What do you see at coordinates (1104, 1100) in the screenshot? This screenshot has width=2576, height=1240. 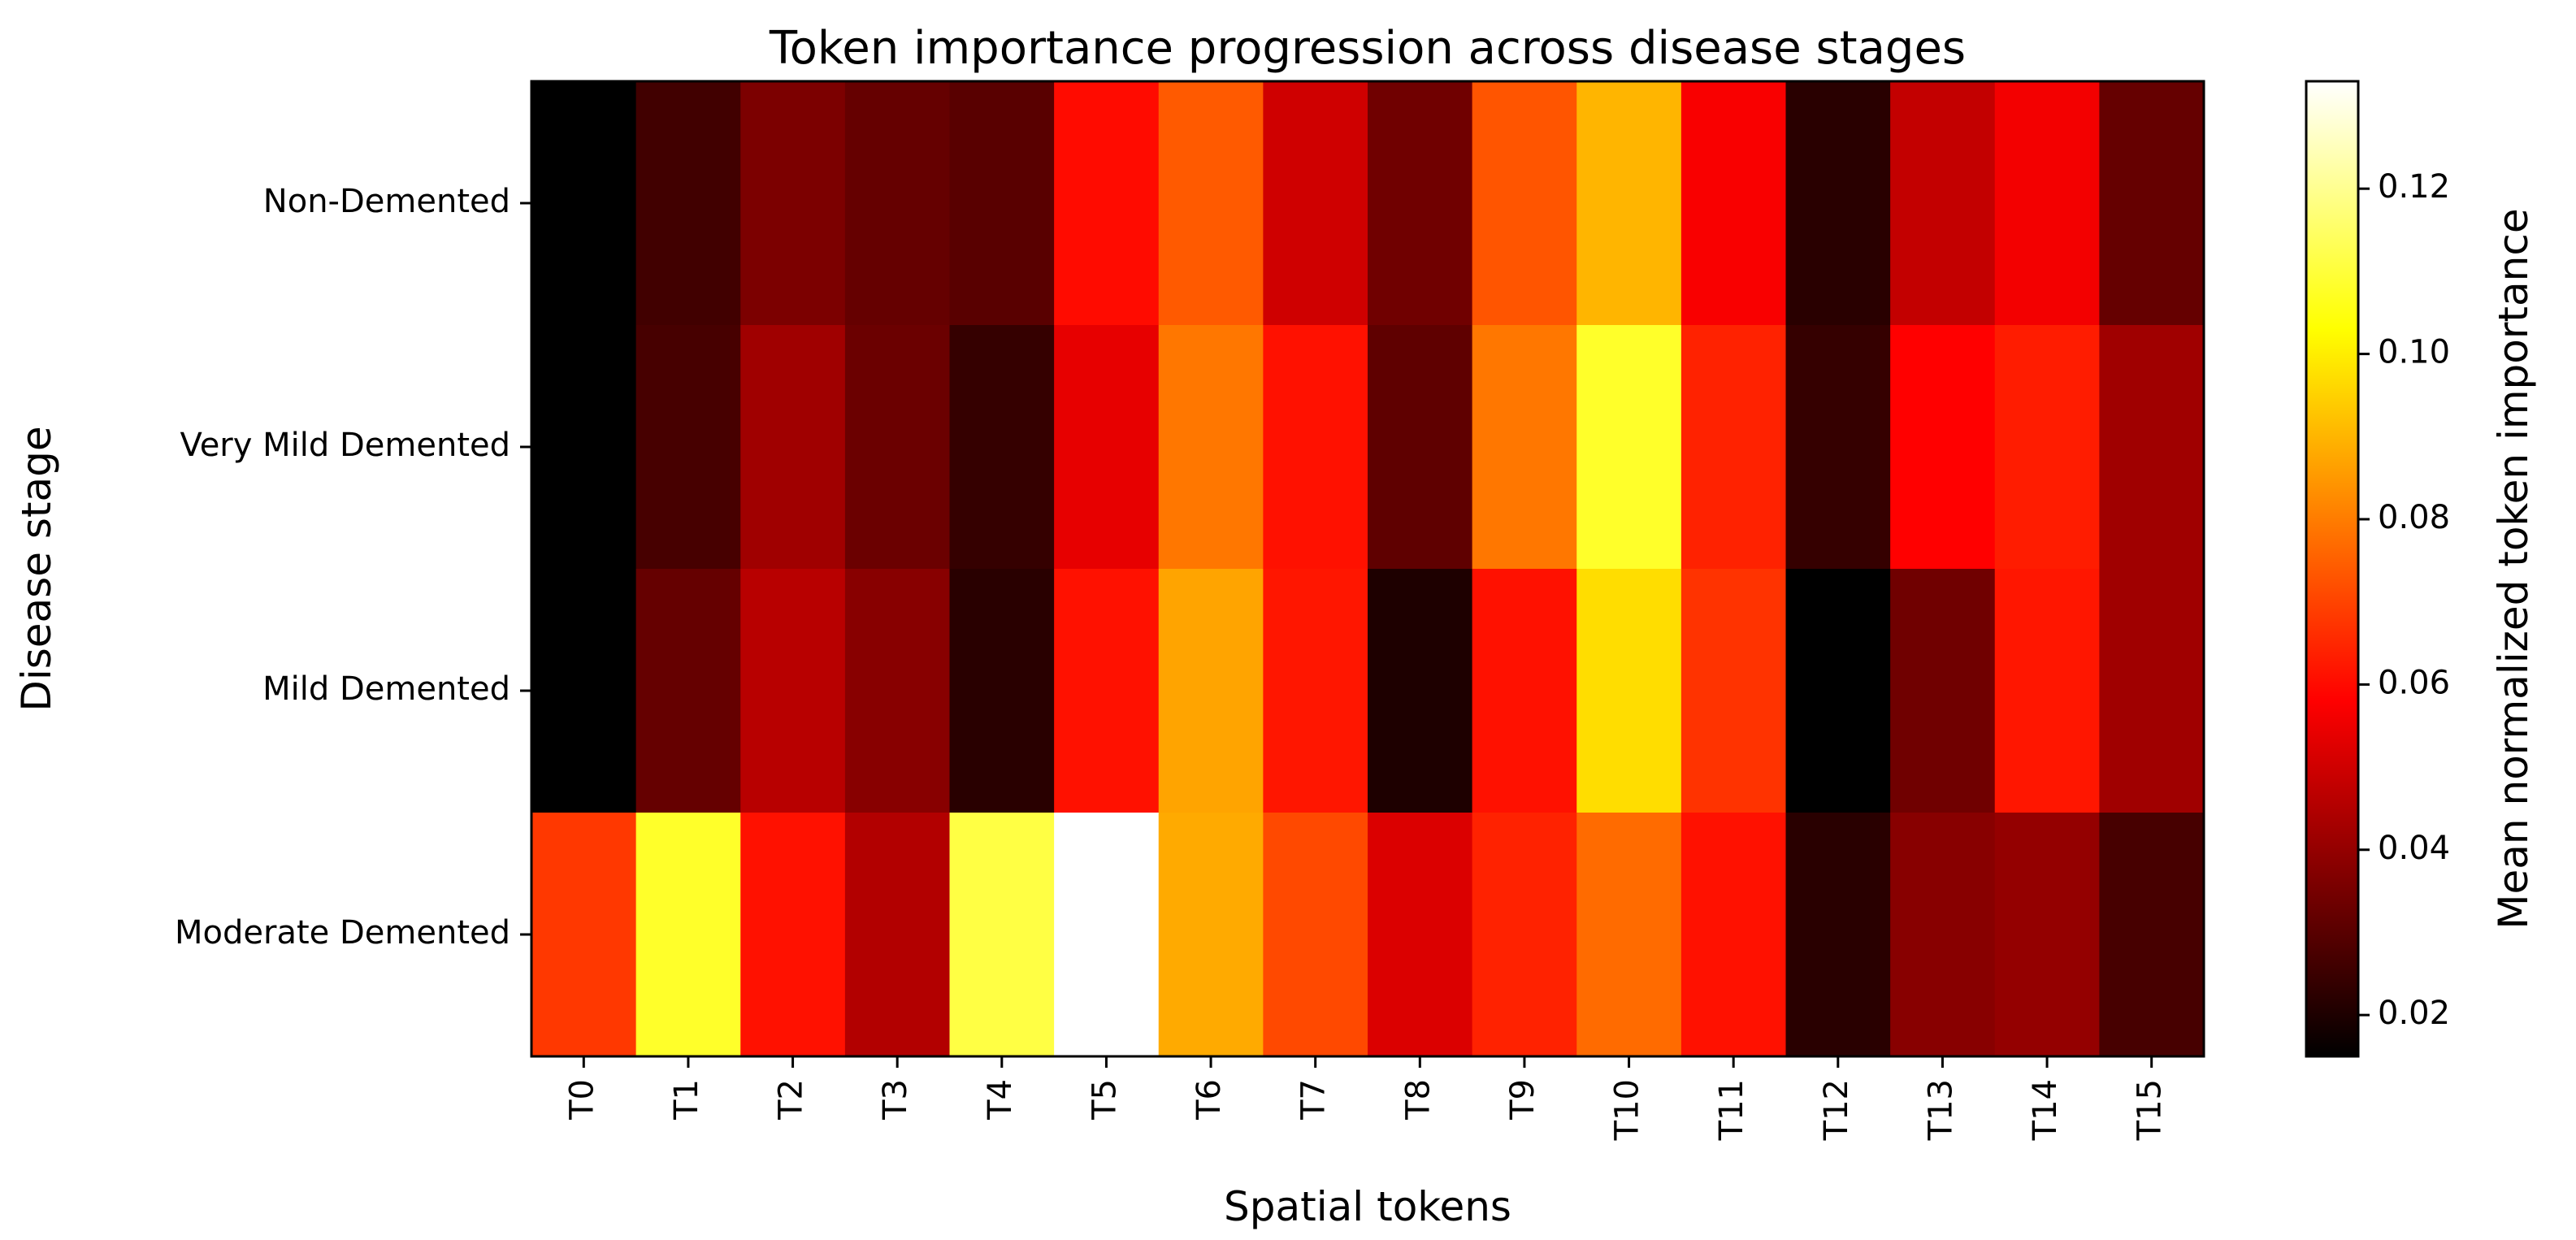 I see `x-tick-label: T5` at bounding box center [1104, 1100].